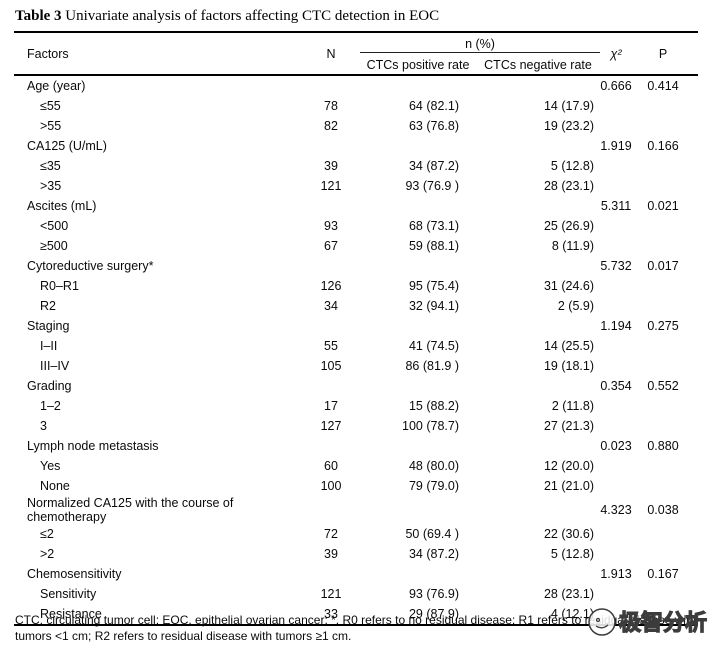 The height and width of the screenshot is (652, 712). Describe the element at coordinates (356, 406) in the screenshot. I see `table-row: 1–2 17 15 (88.2) 2 (11.8)` at that location.